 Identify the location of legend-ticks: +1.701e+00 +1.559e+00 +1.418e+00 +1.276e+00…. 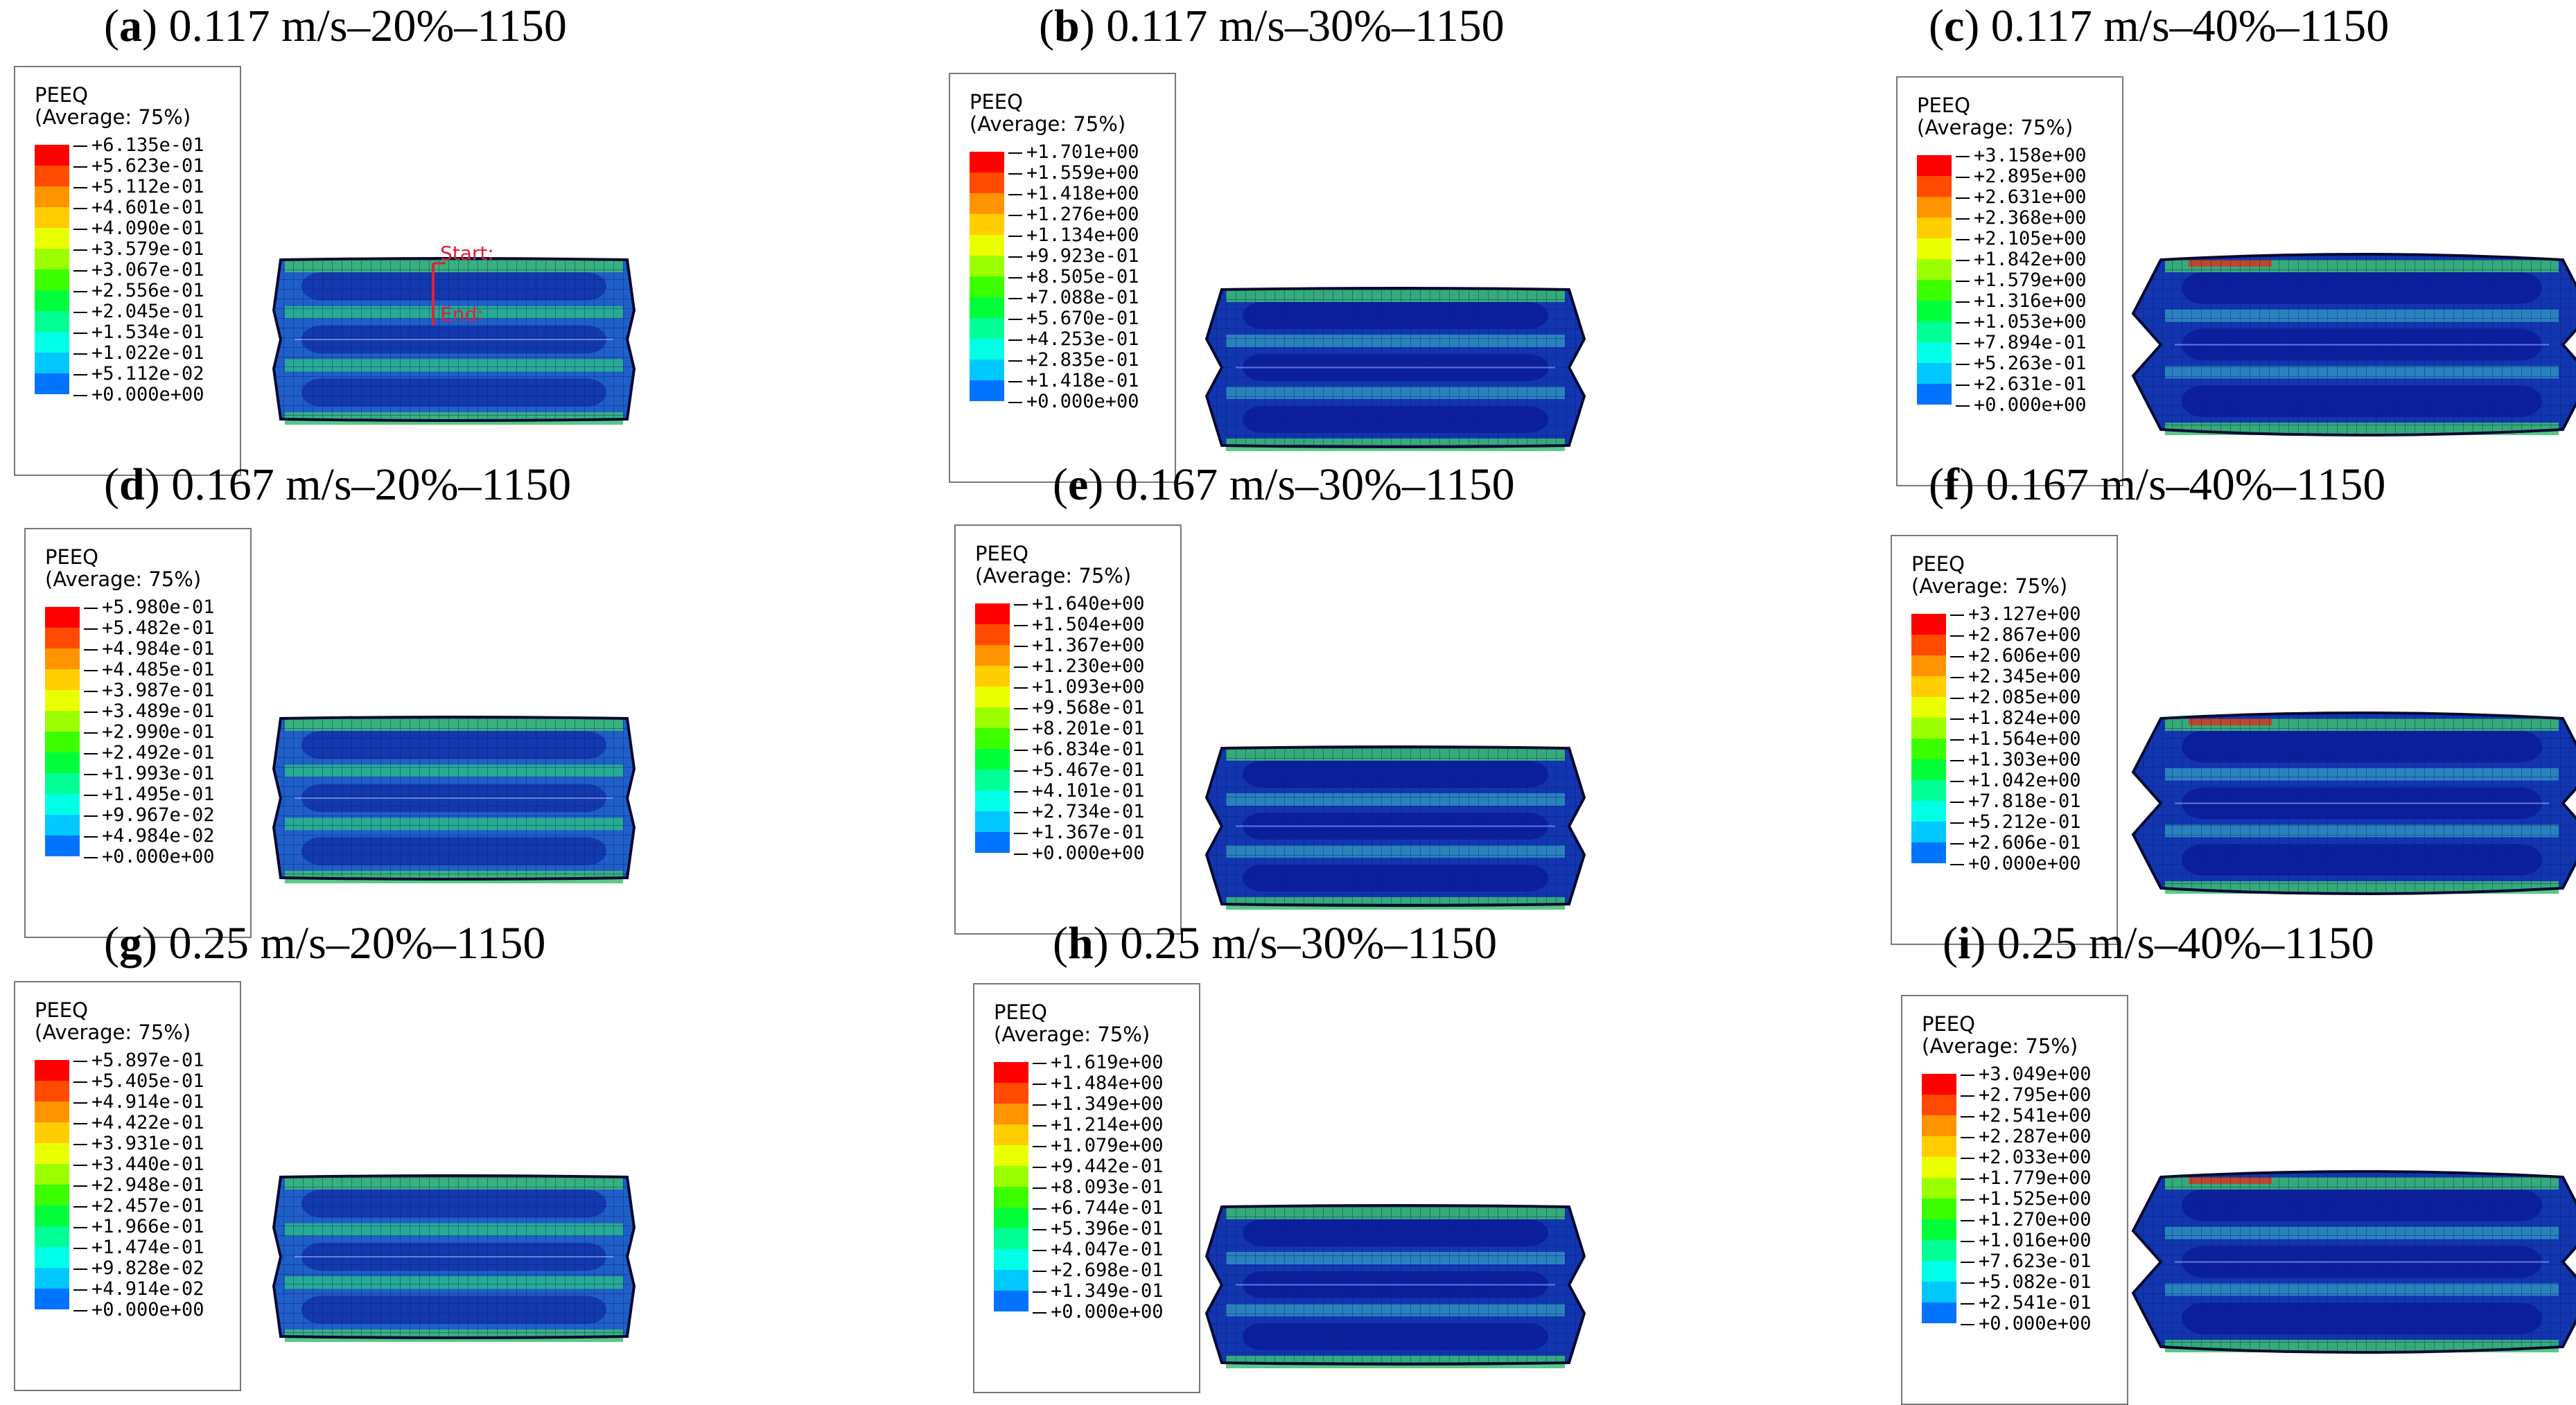
(1072, 277).